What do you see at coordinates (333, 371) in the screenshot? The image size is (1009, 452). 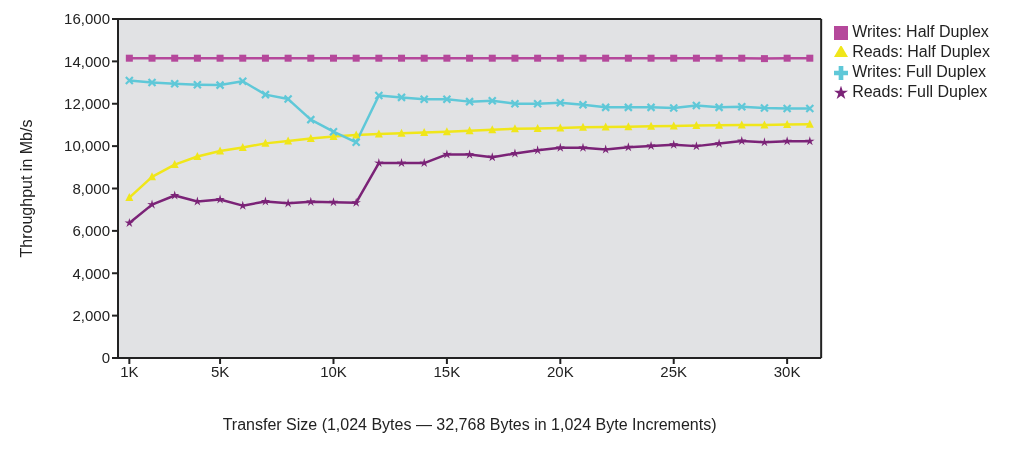 I see `x-tick-label: 10K` at bounding box center [333, 371].